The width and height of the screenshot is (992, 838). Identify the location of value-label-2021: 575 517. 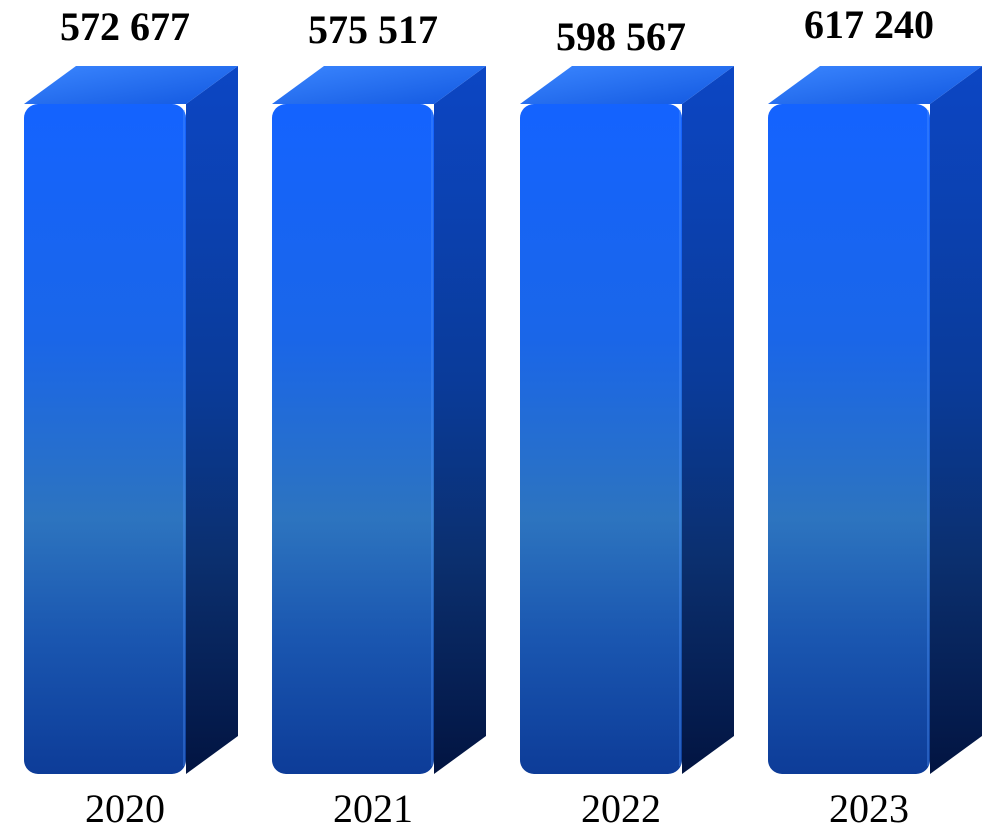
(373, 29).